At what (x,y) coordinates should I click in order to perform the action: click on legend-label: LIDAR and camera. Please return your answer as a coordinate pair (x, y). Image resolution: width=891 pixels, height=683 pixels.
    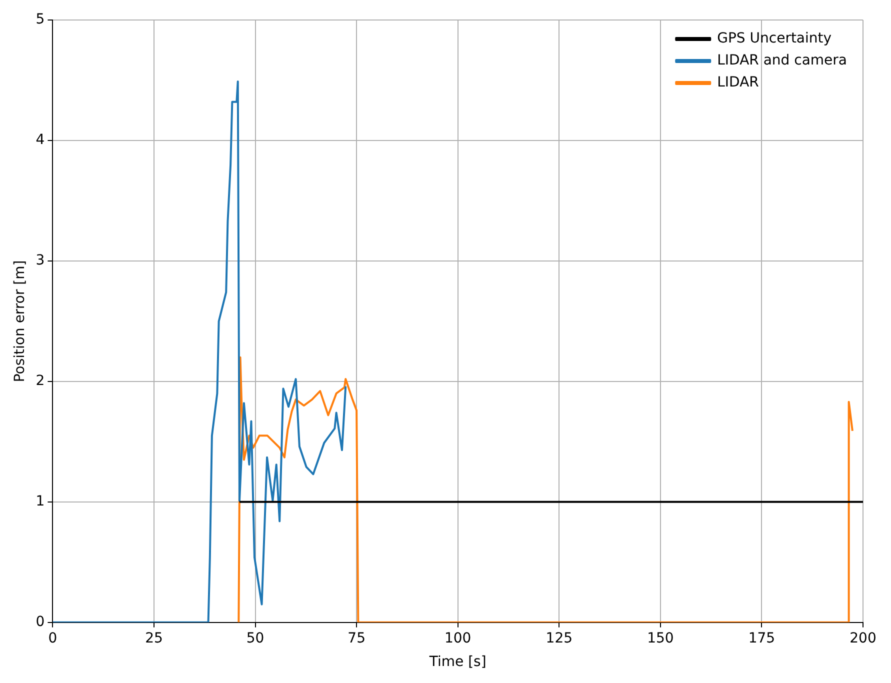
    Looking at the image, I should click on (782, 60).